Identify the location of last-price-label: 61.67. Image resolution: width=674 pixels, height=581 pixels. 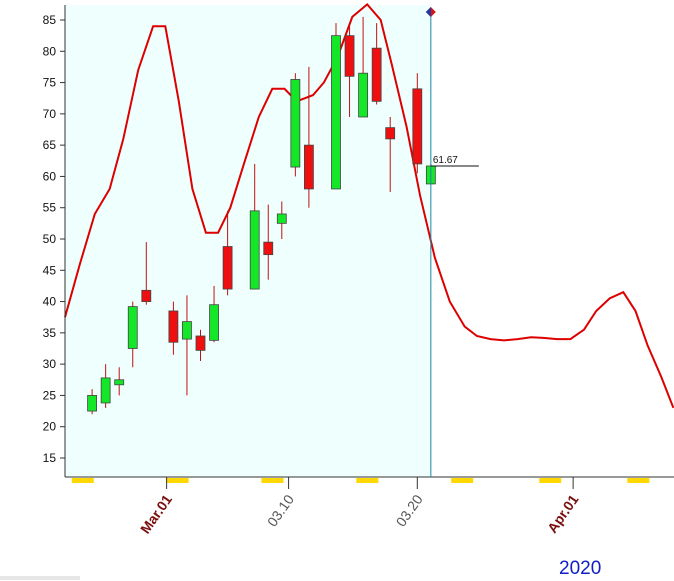
(445, 160).